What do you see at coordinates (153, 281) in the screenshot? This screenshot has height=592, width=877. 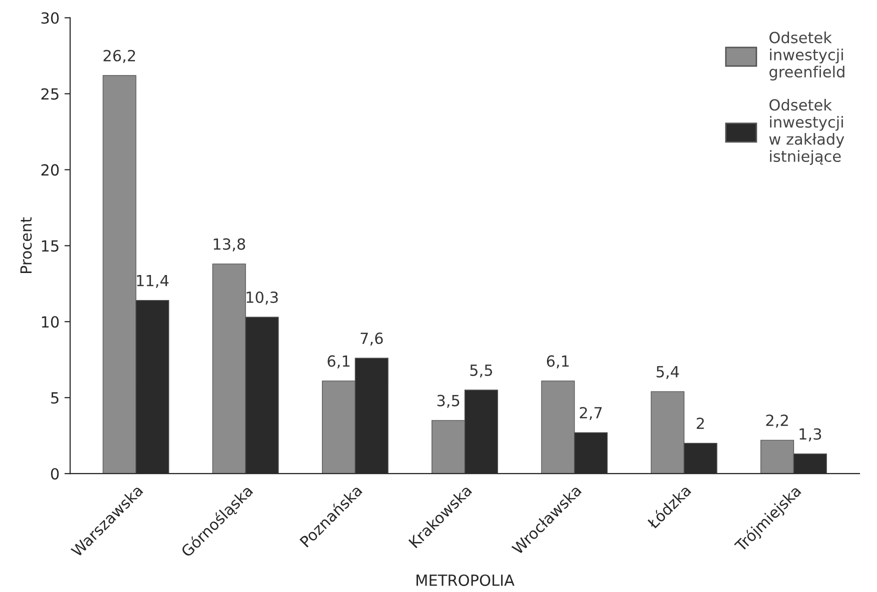 I see `data-label: 11,4` at bounding box center [153, 281].